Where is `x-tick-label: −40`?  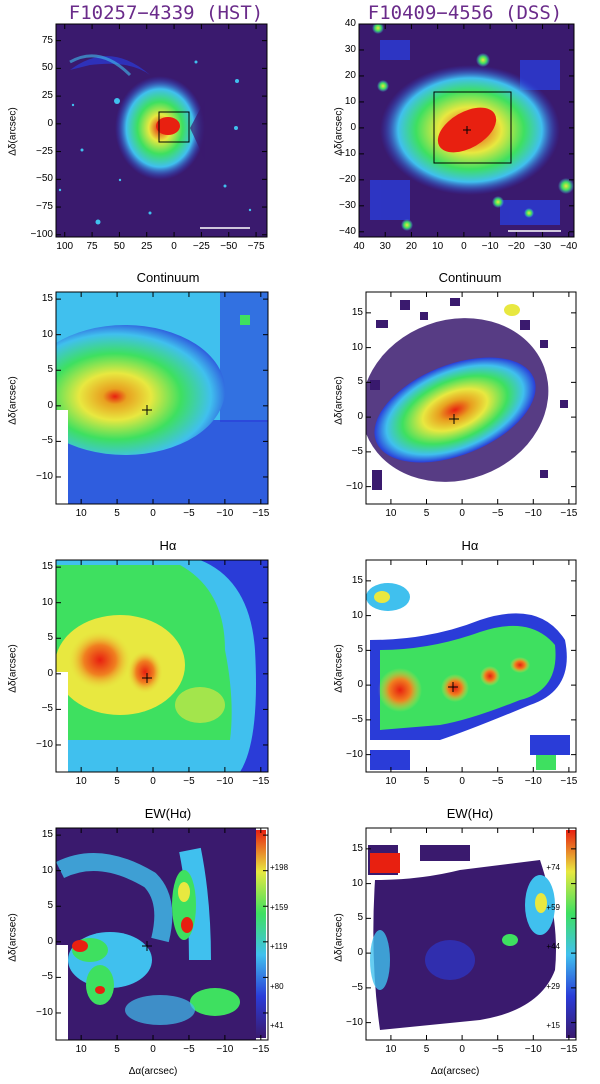
x-tick-label: −40 is located at coordinates (569, 246).